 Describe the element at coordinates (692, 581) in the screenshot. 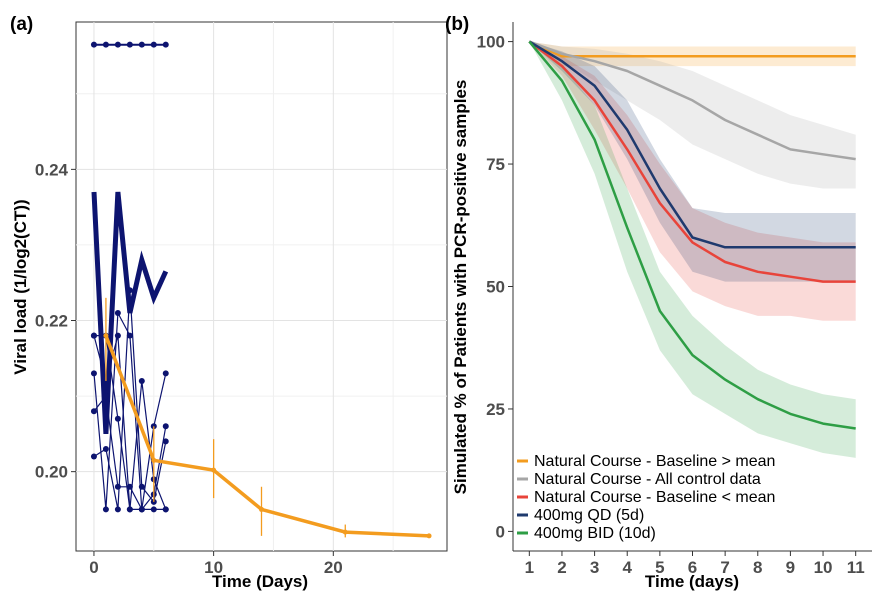

I see `panel-b-x-axis-title: Time (days)` at that location.